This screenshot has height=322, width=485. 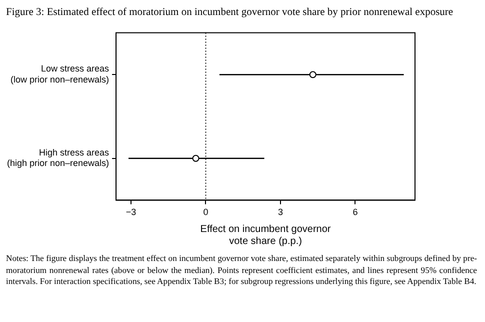 I want to click on chart-title: Figure 3: Estimated effect of moratorium on incumbent governor vote share by prior nonrenewal exposure, so click(x=230, y=12).